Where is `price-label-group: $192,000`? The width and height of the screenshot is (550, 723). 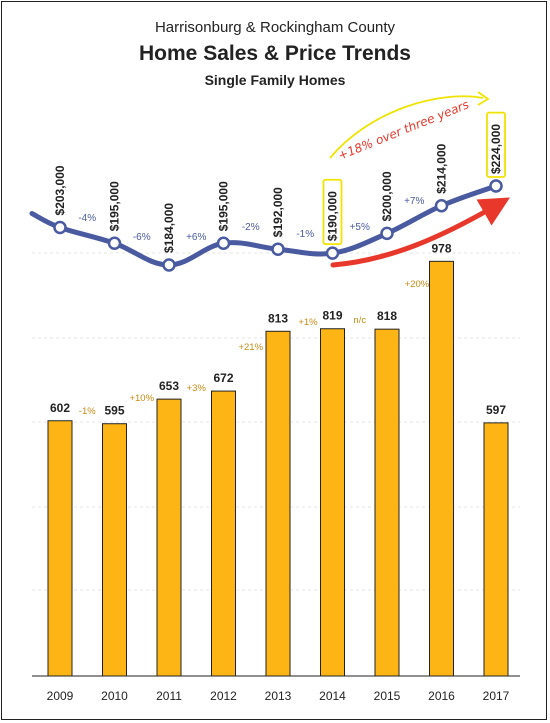 price-label-group: $192,000 is located at coordinates (278, 212).